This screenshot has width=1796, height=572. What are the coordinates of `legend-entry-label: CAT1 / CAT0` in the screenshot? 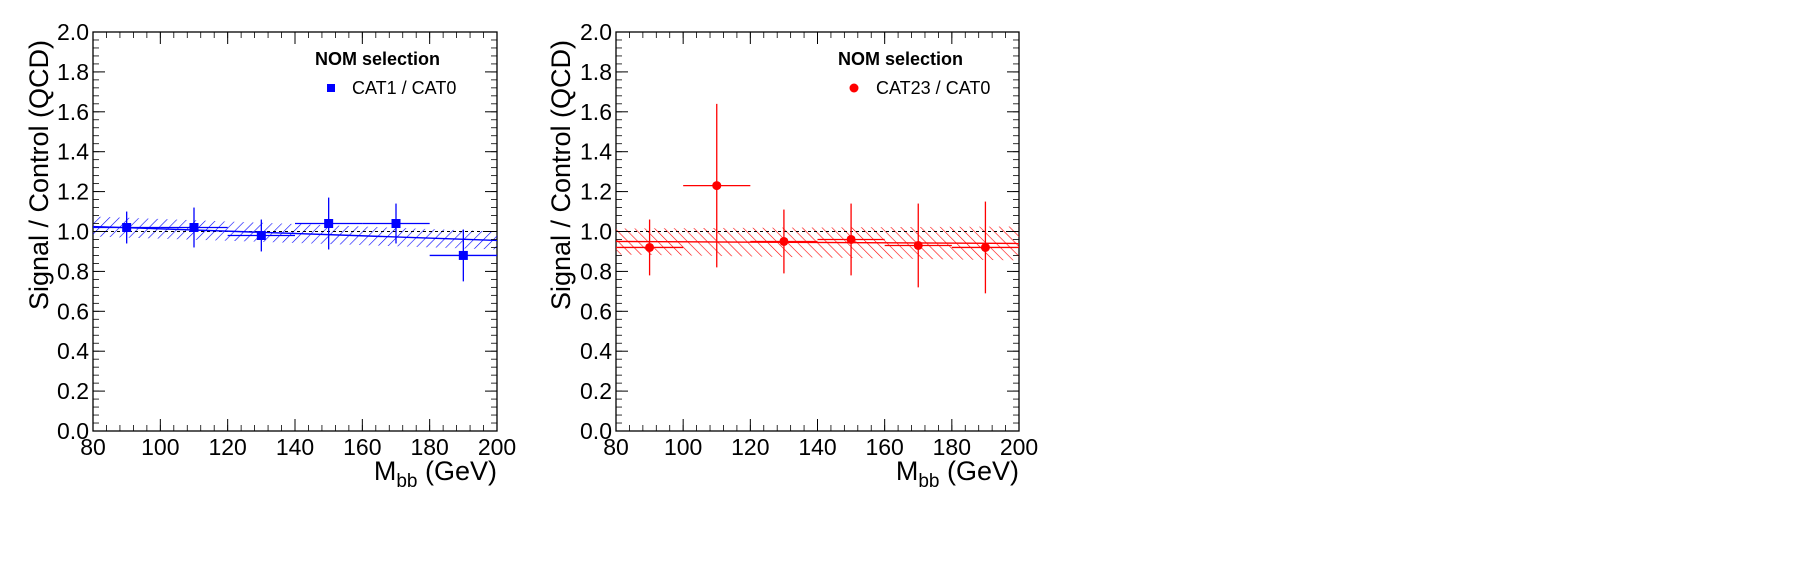 It's located at (404, 88).